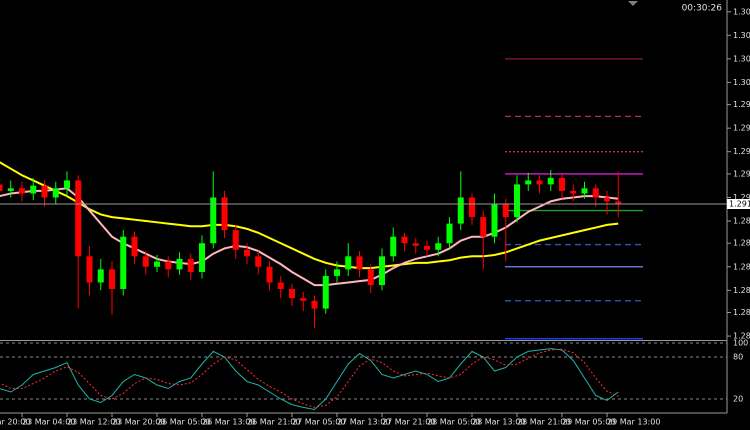 Image resolution: width=750 pixels, height=430 pixels. What do you see at coordinates (741, 11) in the screenshot?
I see `y-tick-label: 1.3057` at bounding box center [741, 11].